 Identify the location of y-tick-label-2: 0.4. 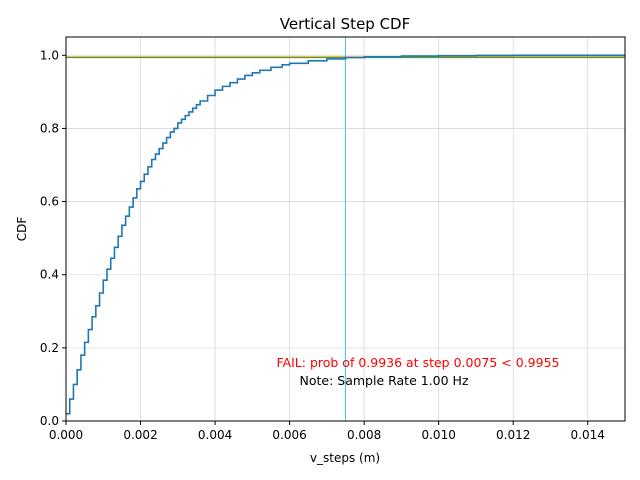
(49, 275).